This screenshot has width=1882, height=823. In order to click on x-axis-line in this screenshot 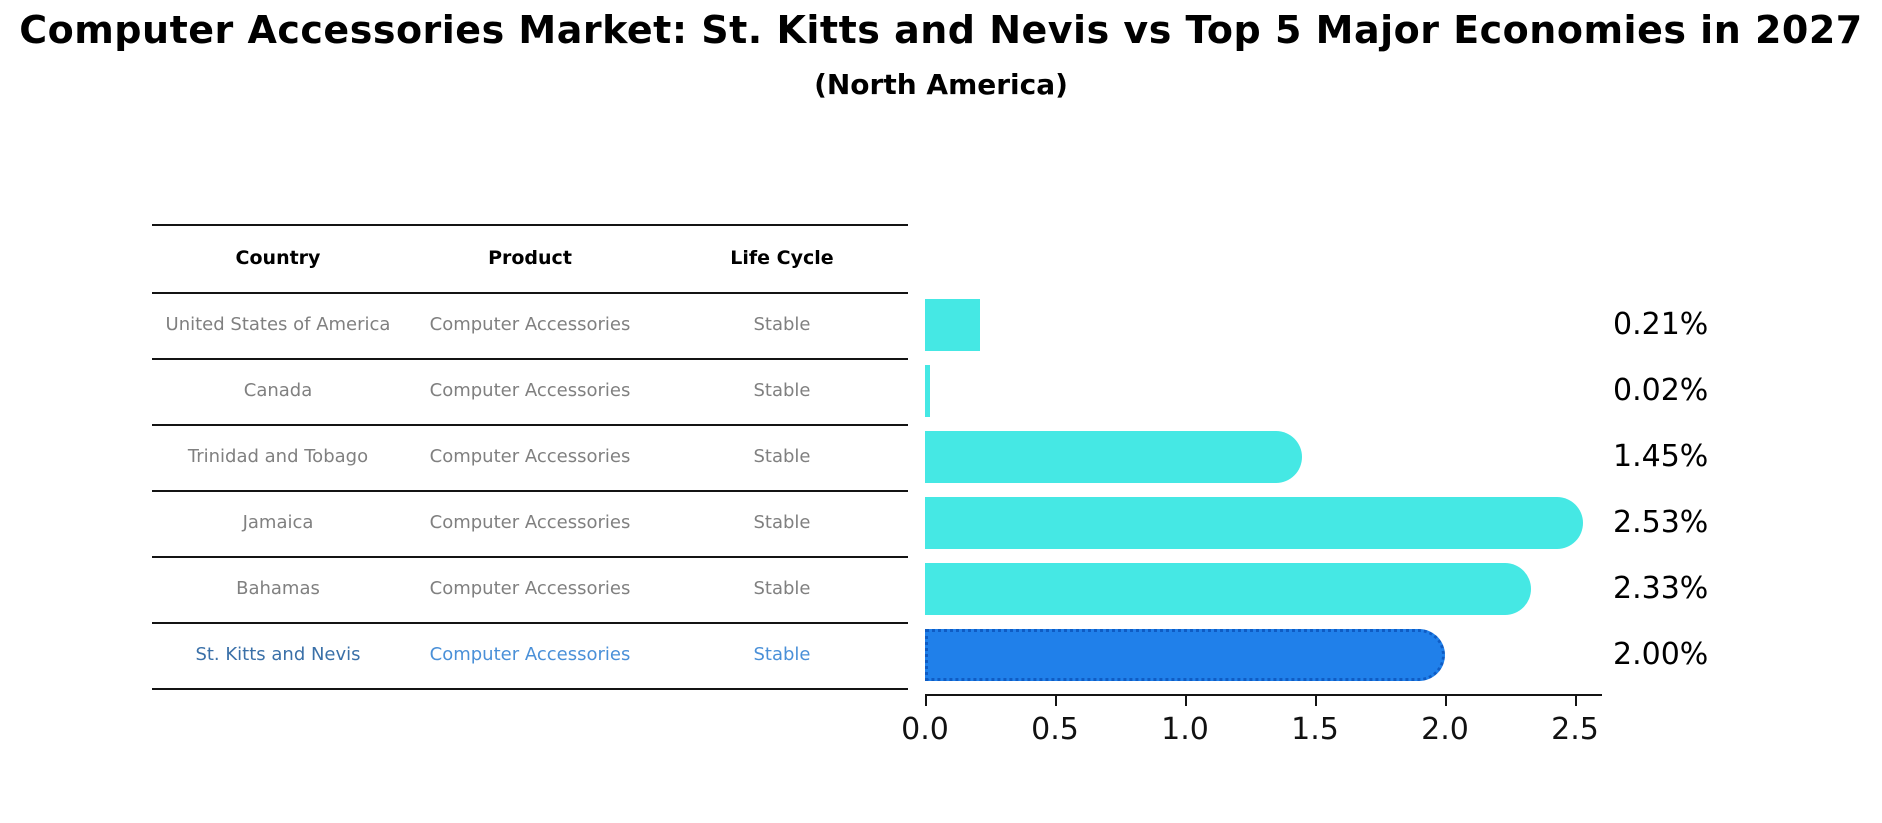, I will do `click(1263, 695)`.